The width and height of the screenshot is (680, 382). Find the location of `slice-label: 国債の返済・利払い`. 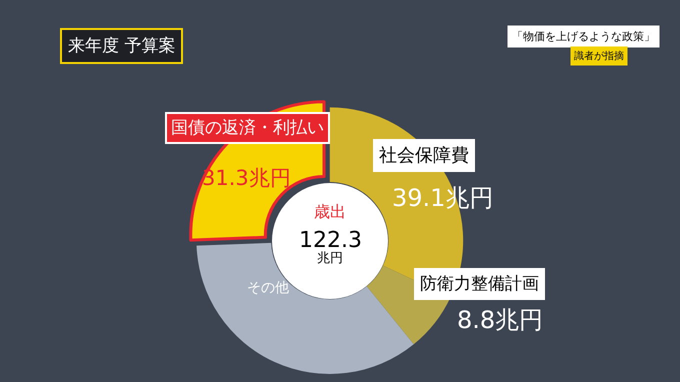

slice-label: 国債の返済・利払い is located at coordinates (247, 128).